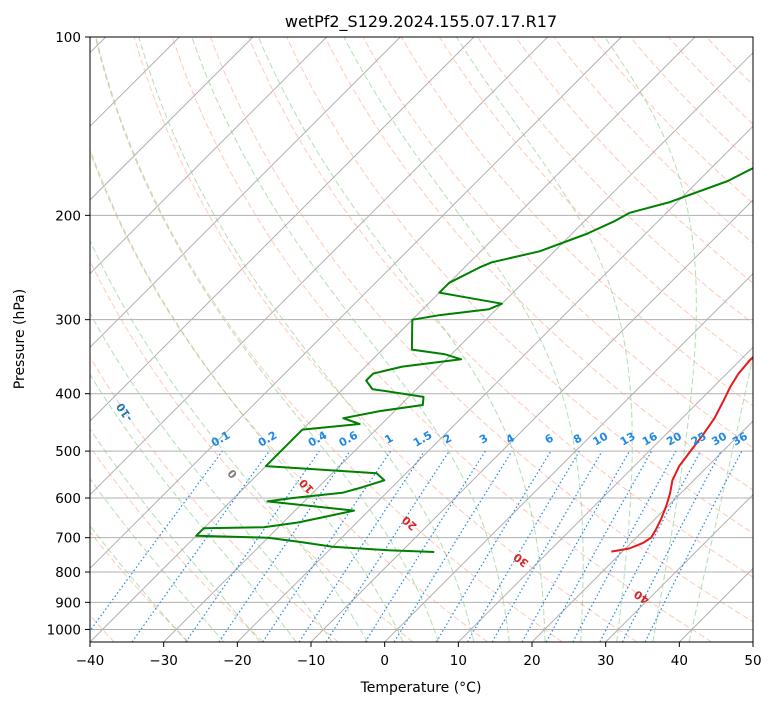 This screenshot has height=708, width=775. I want to click on dry-adiabat-label: -10, so click(125, 412).